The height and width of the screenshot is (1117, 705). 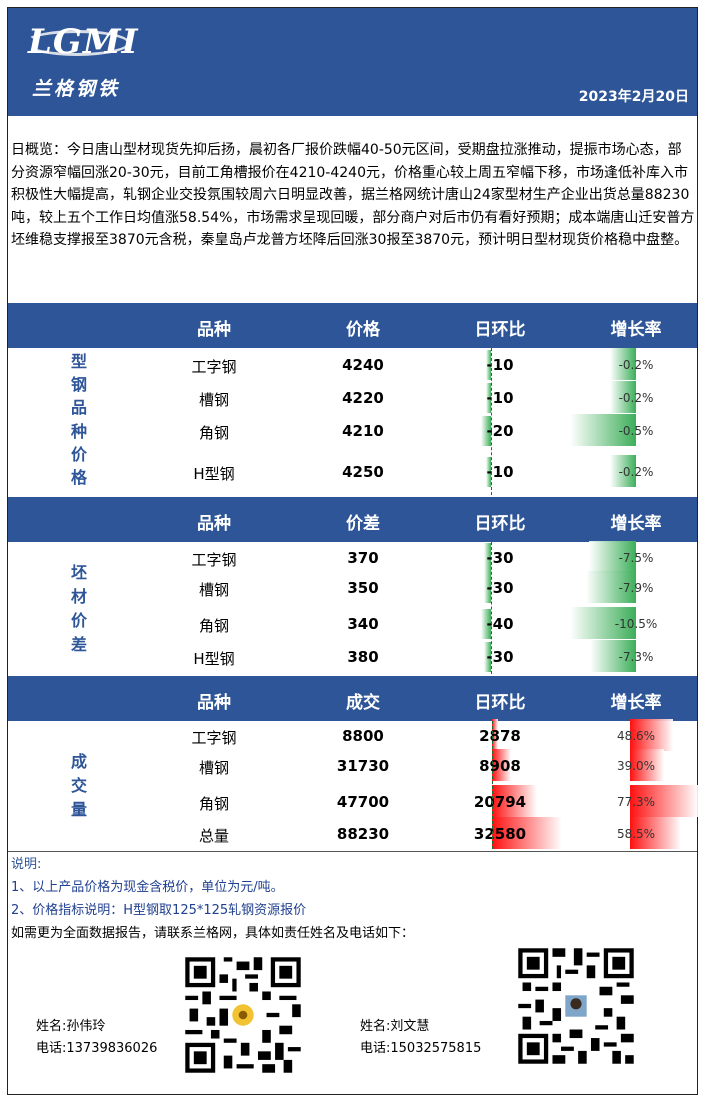 What do you see at coordinates (500, 588) in the screenshot?
I see `row-change: -30` at bounding box center [500, 588].